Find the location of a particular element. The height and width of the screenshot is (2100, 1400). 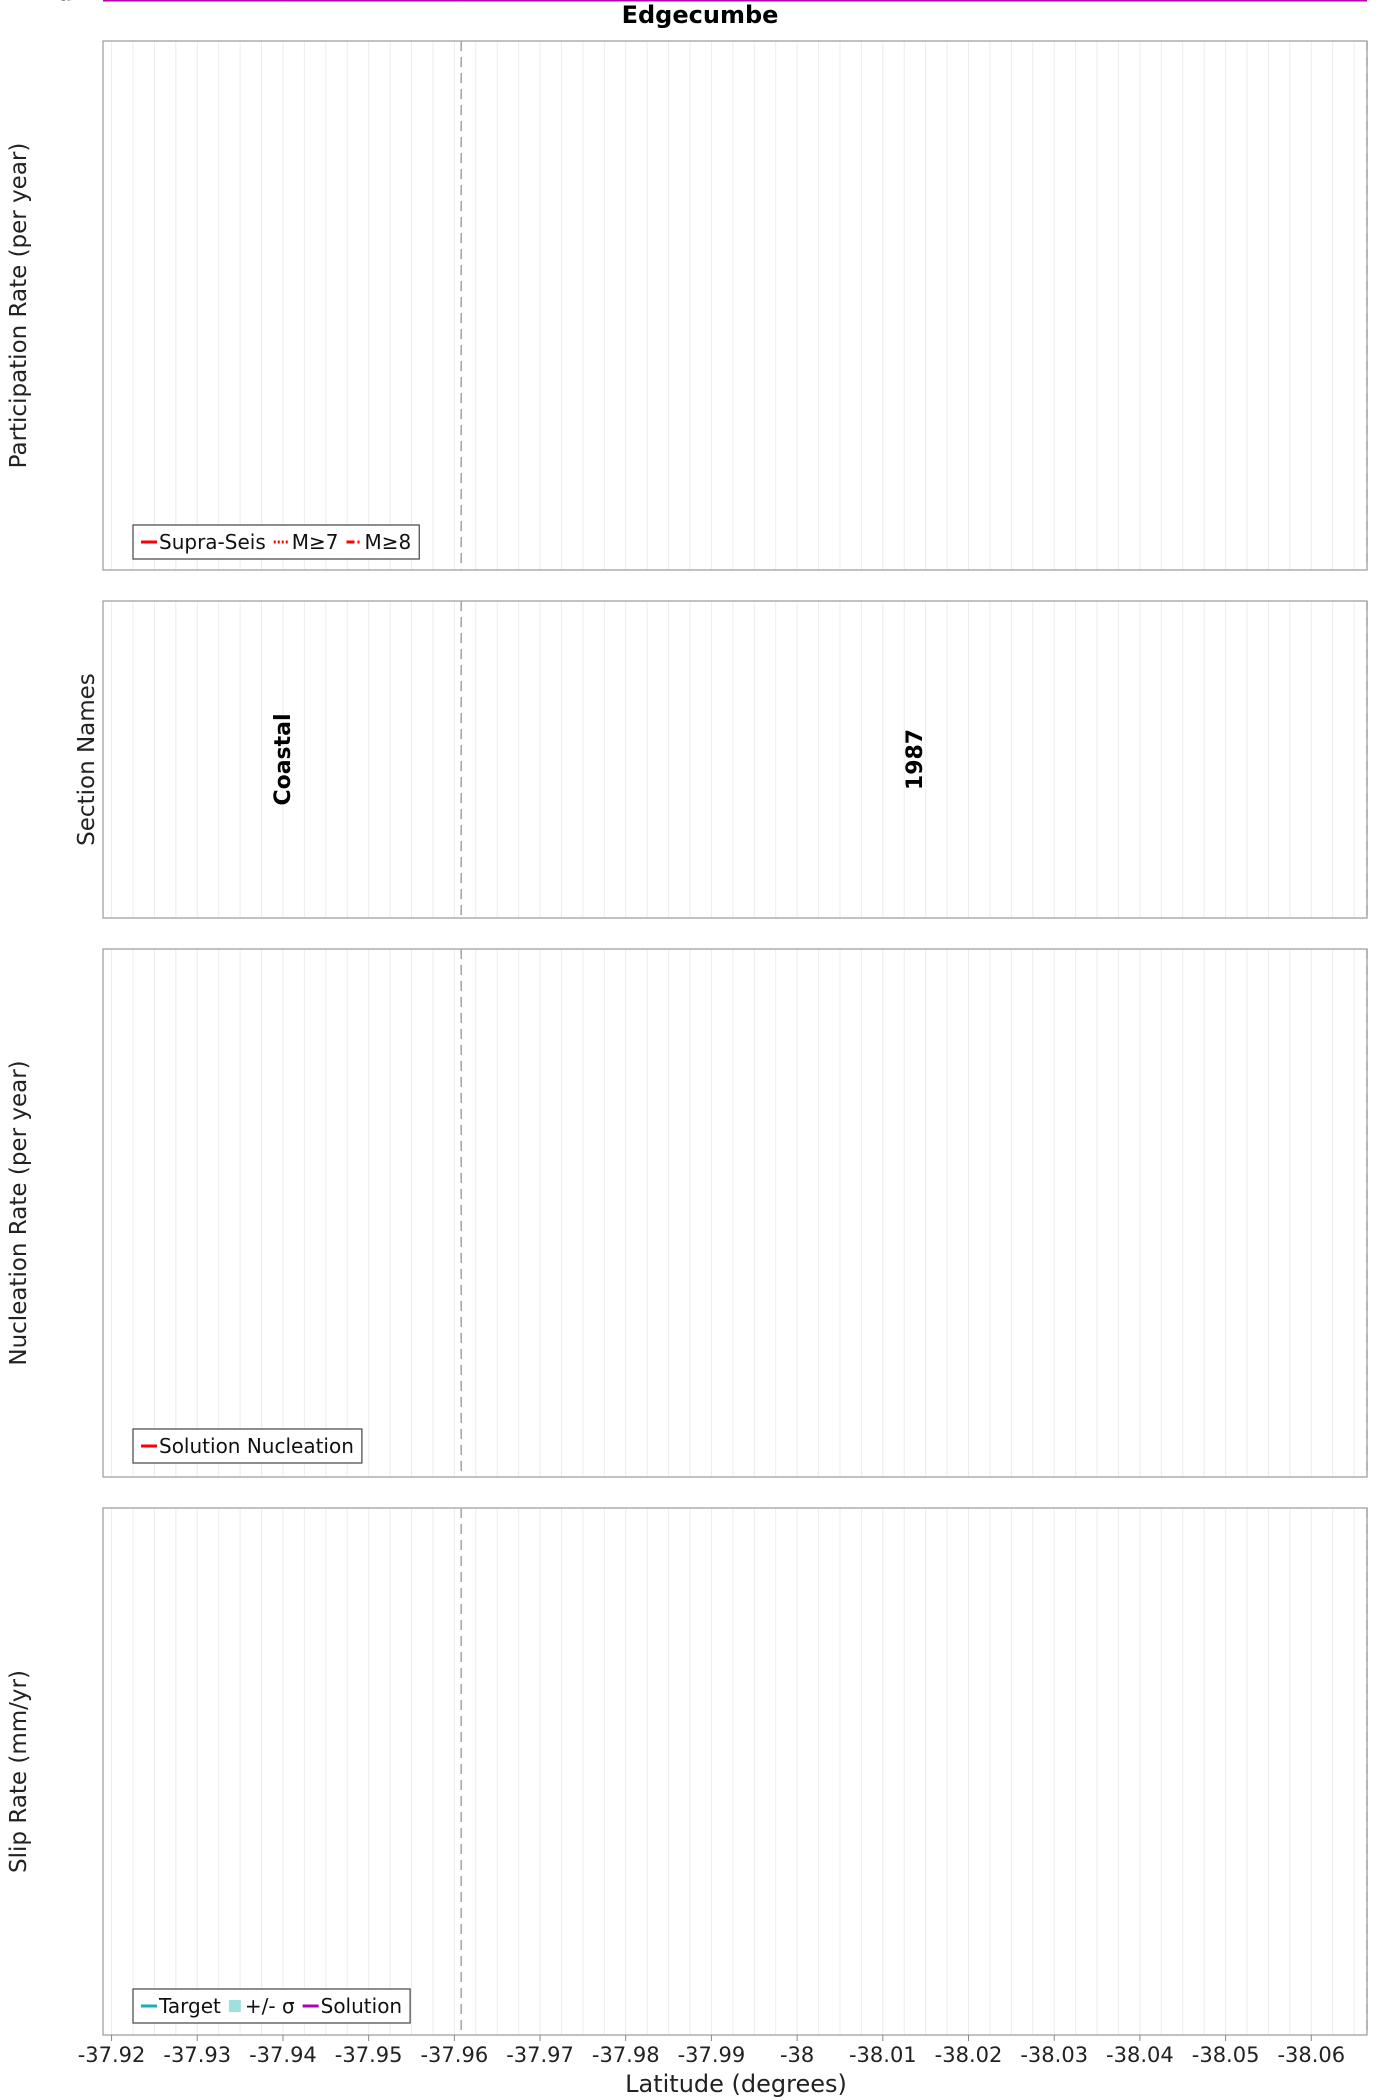

y-tick-label: 10-3 is located at coordinates (63, 3).